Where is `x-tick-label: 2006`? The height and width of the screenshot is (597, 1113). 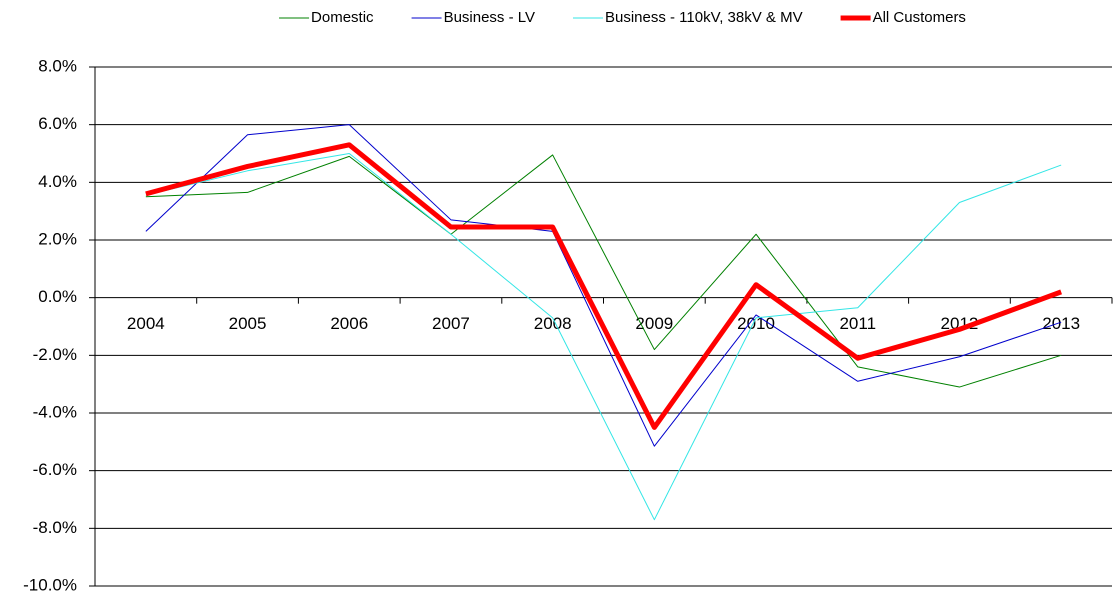 x-tick-label: 2006 is located at coordinates (349, 323).